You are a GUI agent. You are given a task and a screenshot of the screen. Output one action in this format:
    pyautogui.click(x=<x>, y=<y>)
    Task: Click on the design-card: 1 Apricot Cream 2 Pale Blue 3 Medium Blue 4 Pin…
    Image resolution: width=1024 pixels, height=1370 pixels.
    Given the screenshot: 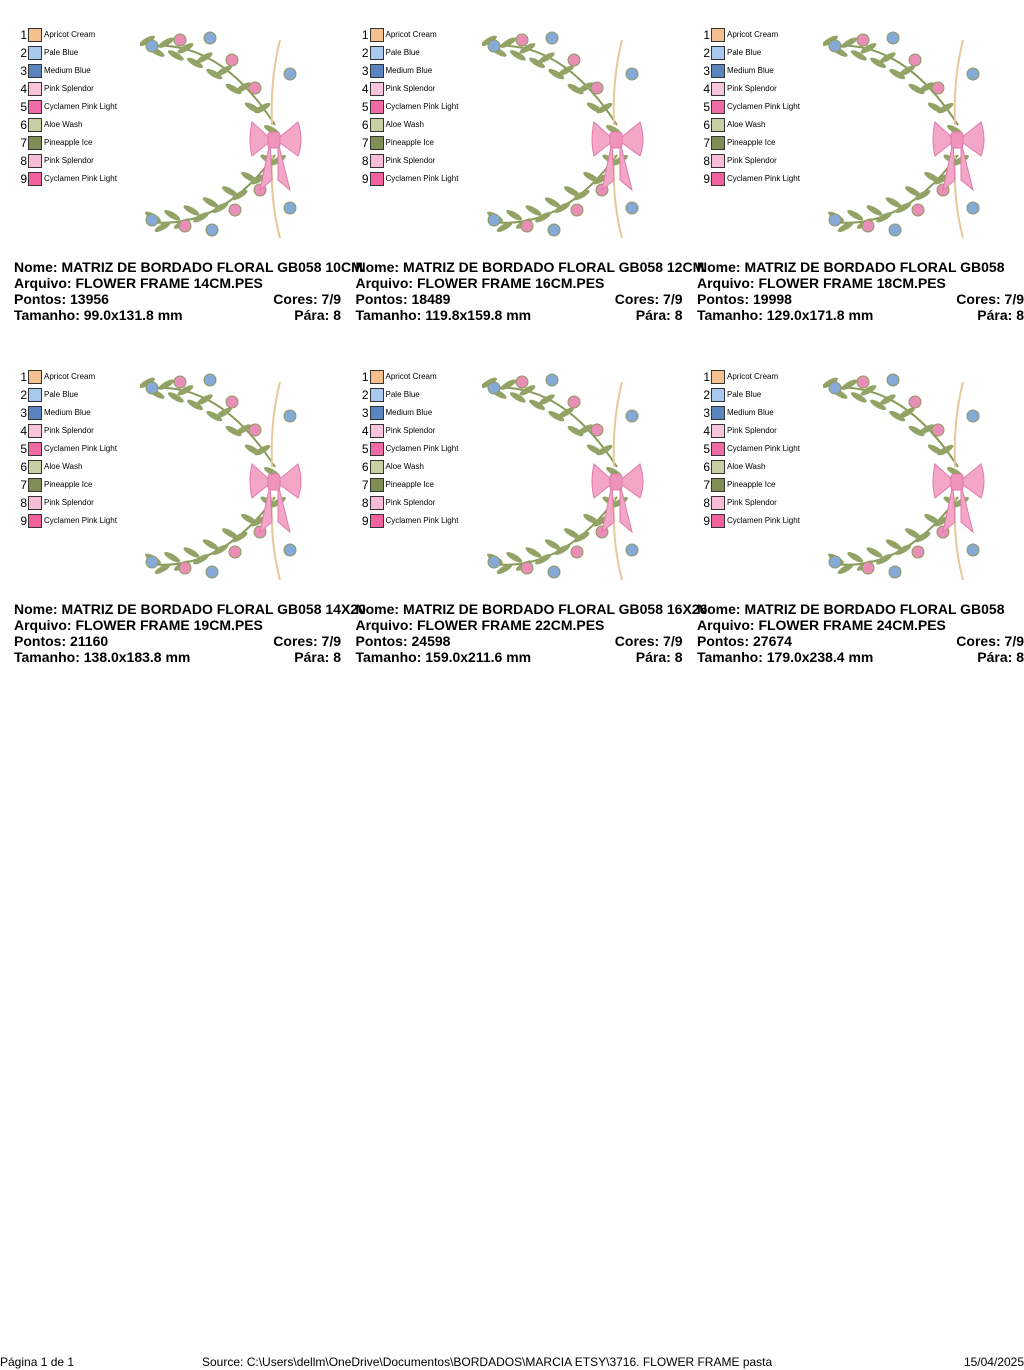 What is the action you would take?
    pyautogui.click(x=860, y=176)
    